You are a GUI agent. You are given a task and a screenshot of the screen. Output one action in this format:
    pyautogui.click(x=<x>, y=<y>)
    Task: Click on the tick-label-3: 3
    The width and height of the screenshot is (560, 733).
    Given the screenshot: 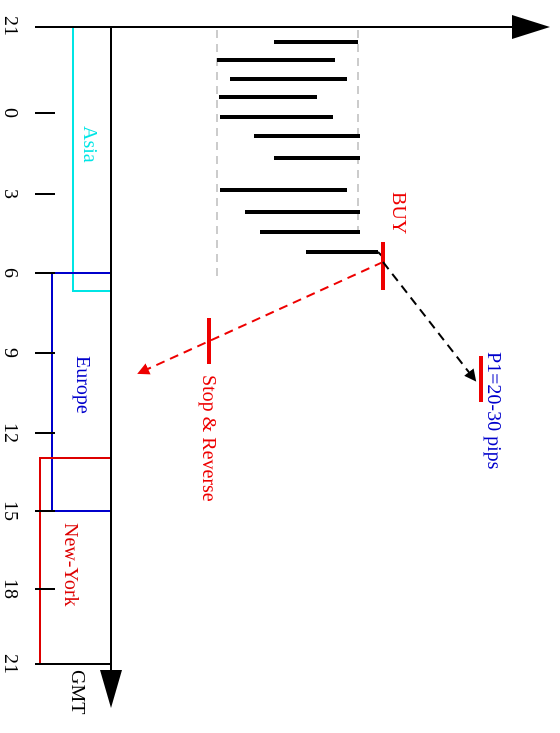 What is the action you would take?
    pyautogui.click(x=11, y=194)
    